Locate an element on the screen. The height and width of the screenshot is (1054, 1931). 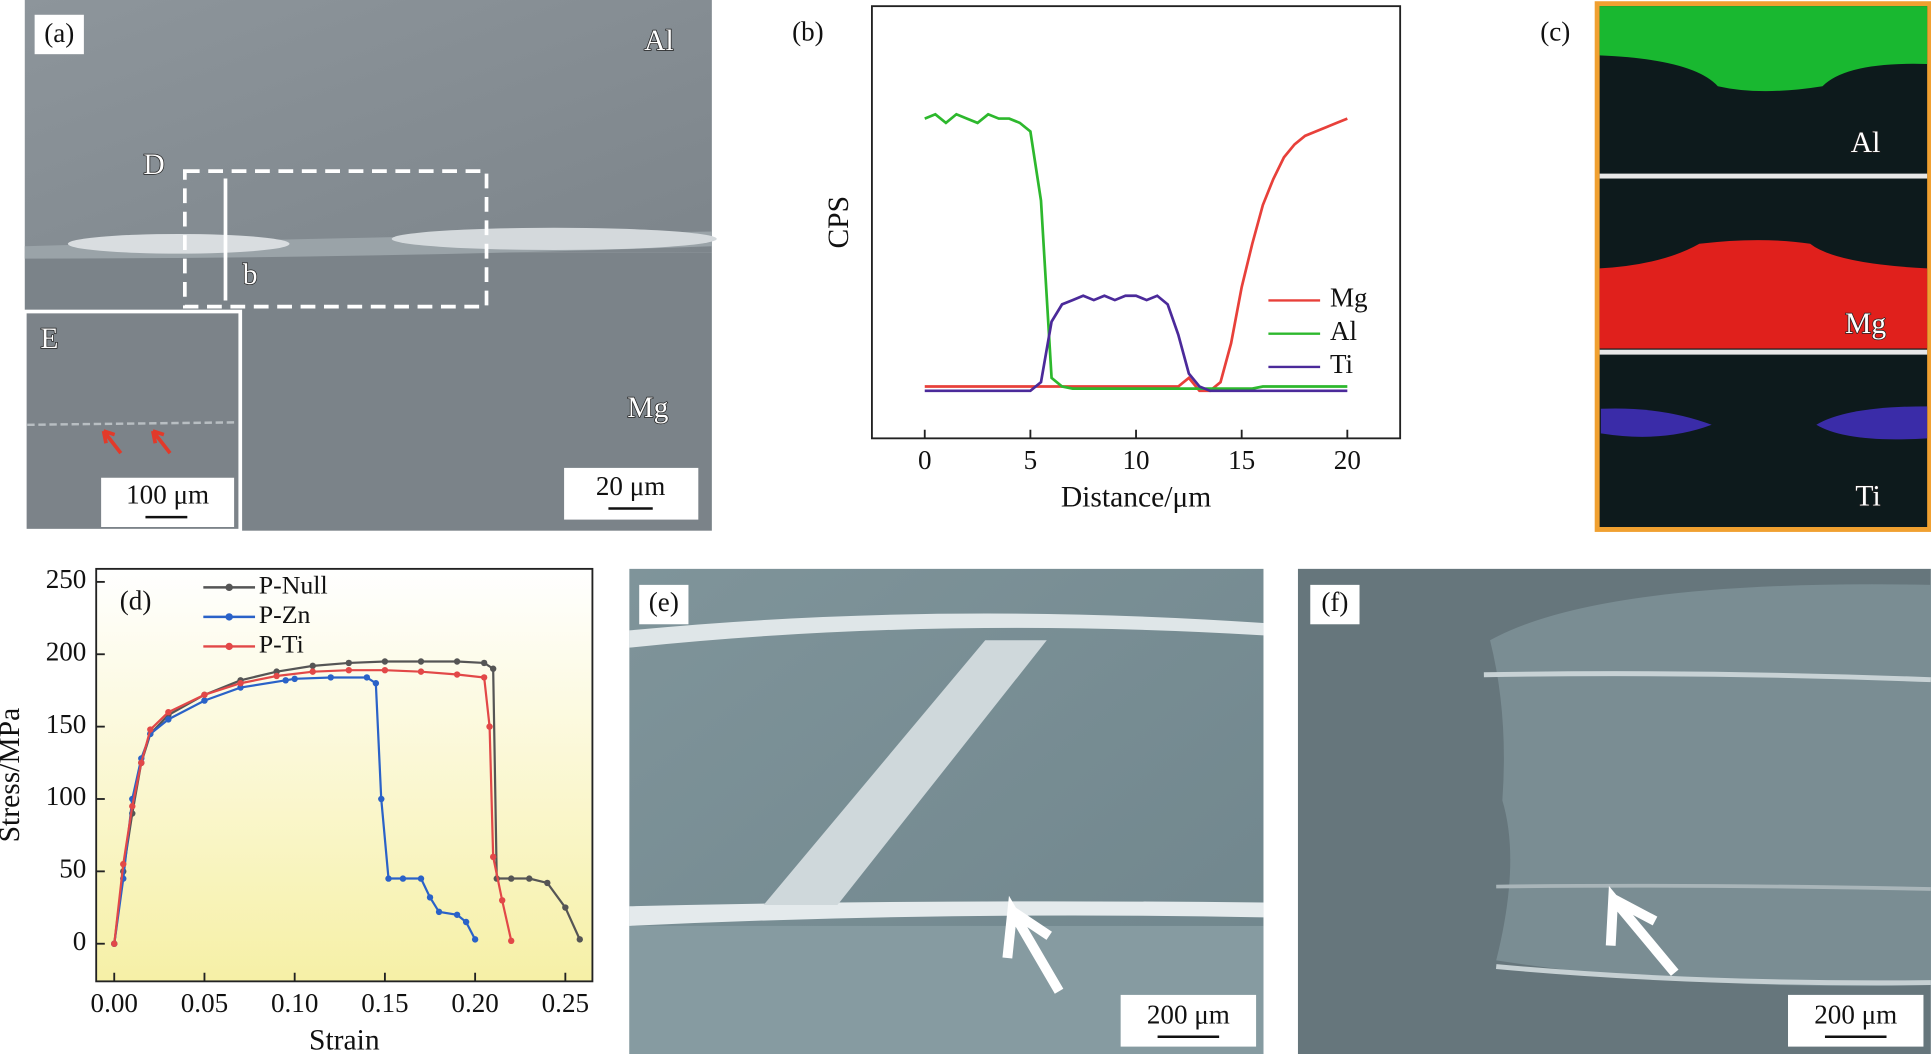
legend-label: Al is located at coordinates (1343, 331).